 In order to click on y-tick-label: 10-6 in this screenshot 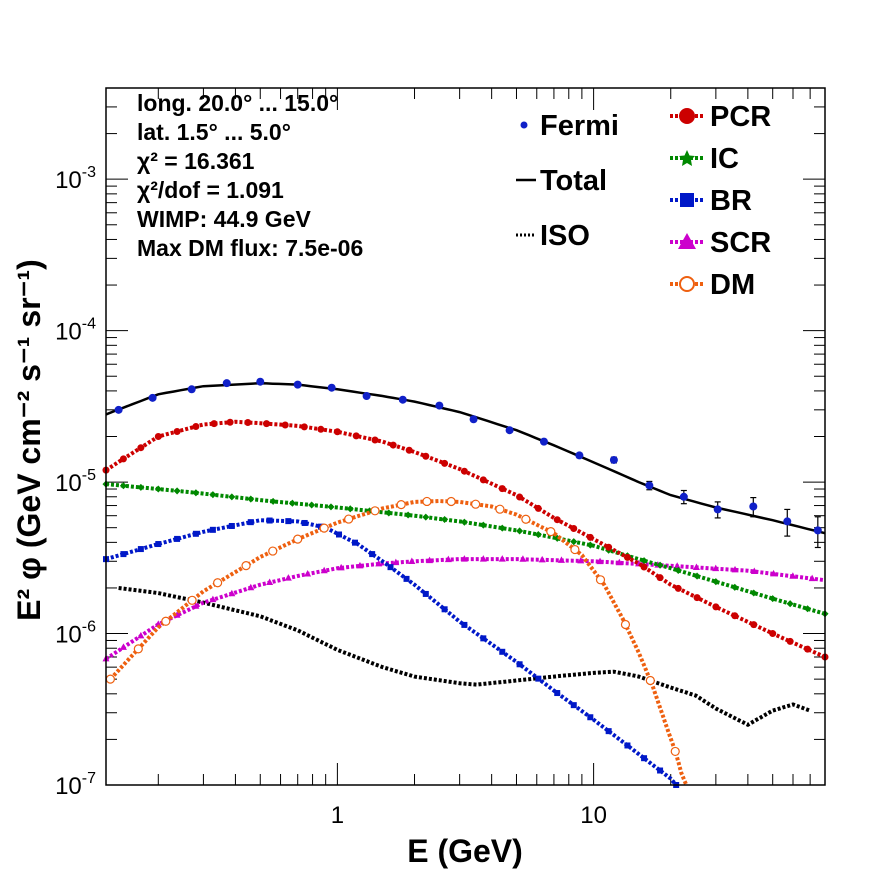, I will do `click(75, 634)`.